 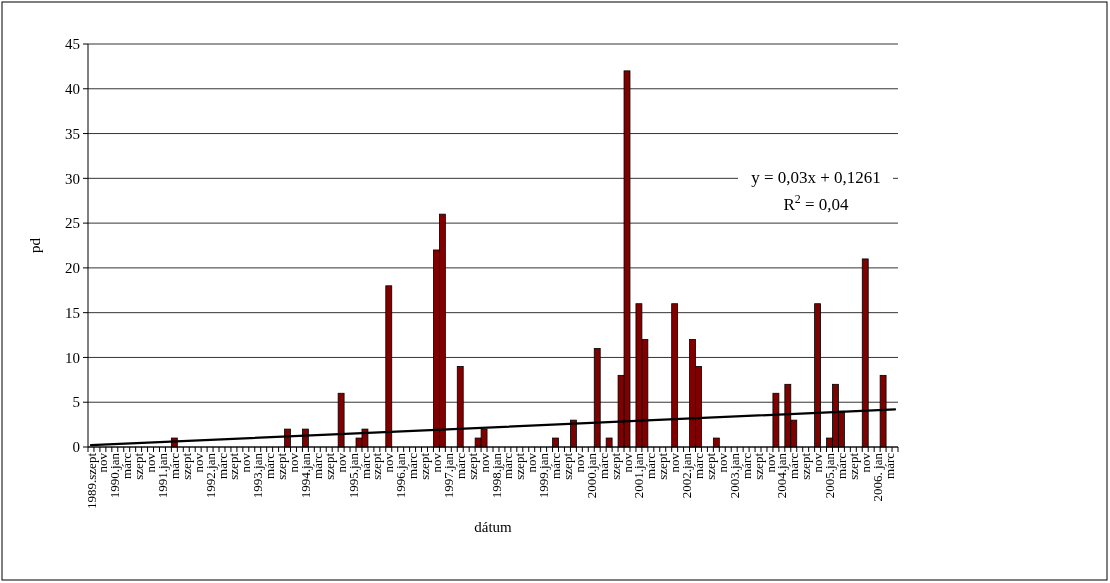 What do you see at coordinates (72, 44) in the screenshot?
I see `y-tick-label: 45` at bounding box center [72, 44].